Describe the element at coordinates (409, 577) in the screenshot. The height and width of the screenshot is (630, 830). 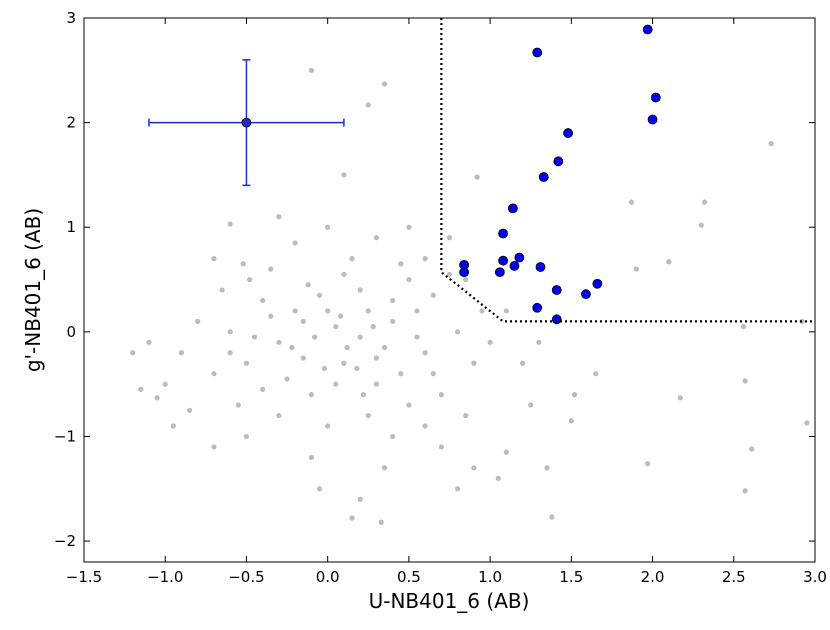
I see `x-tick-label: 0.5` at that location.